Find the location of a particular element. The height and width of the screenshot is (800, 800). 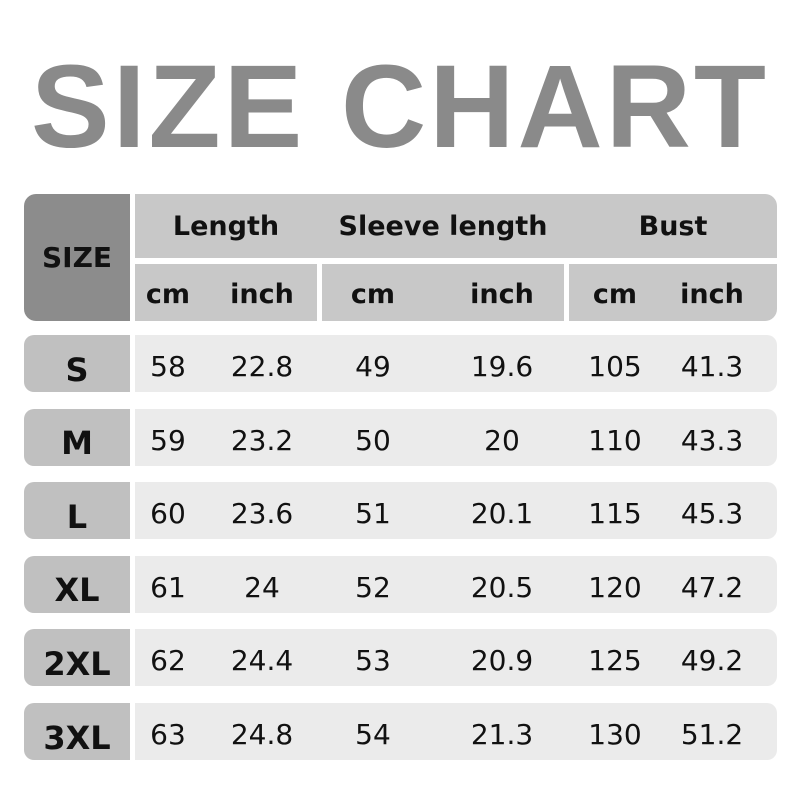

measurement: 47.2 is located at coordinates (712, 587).